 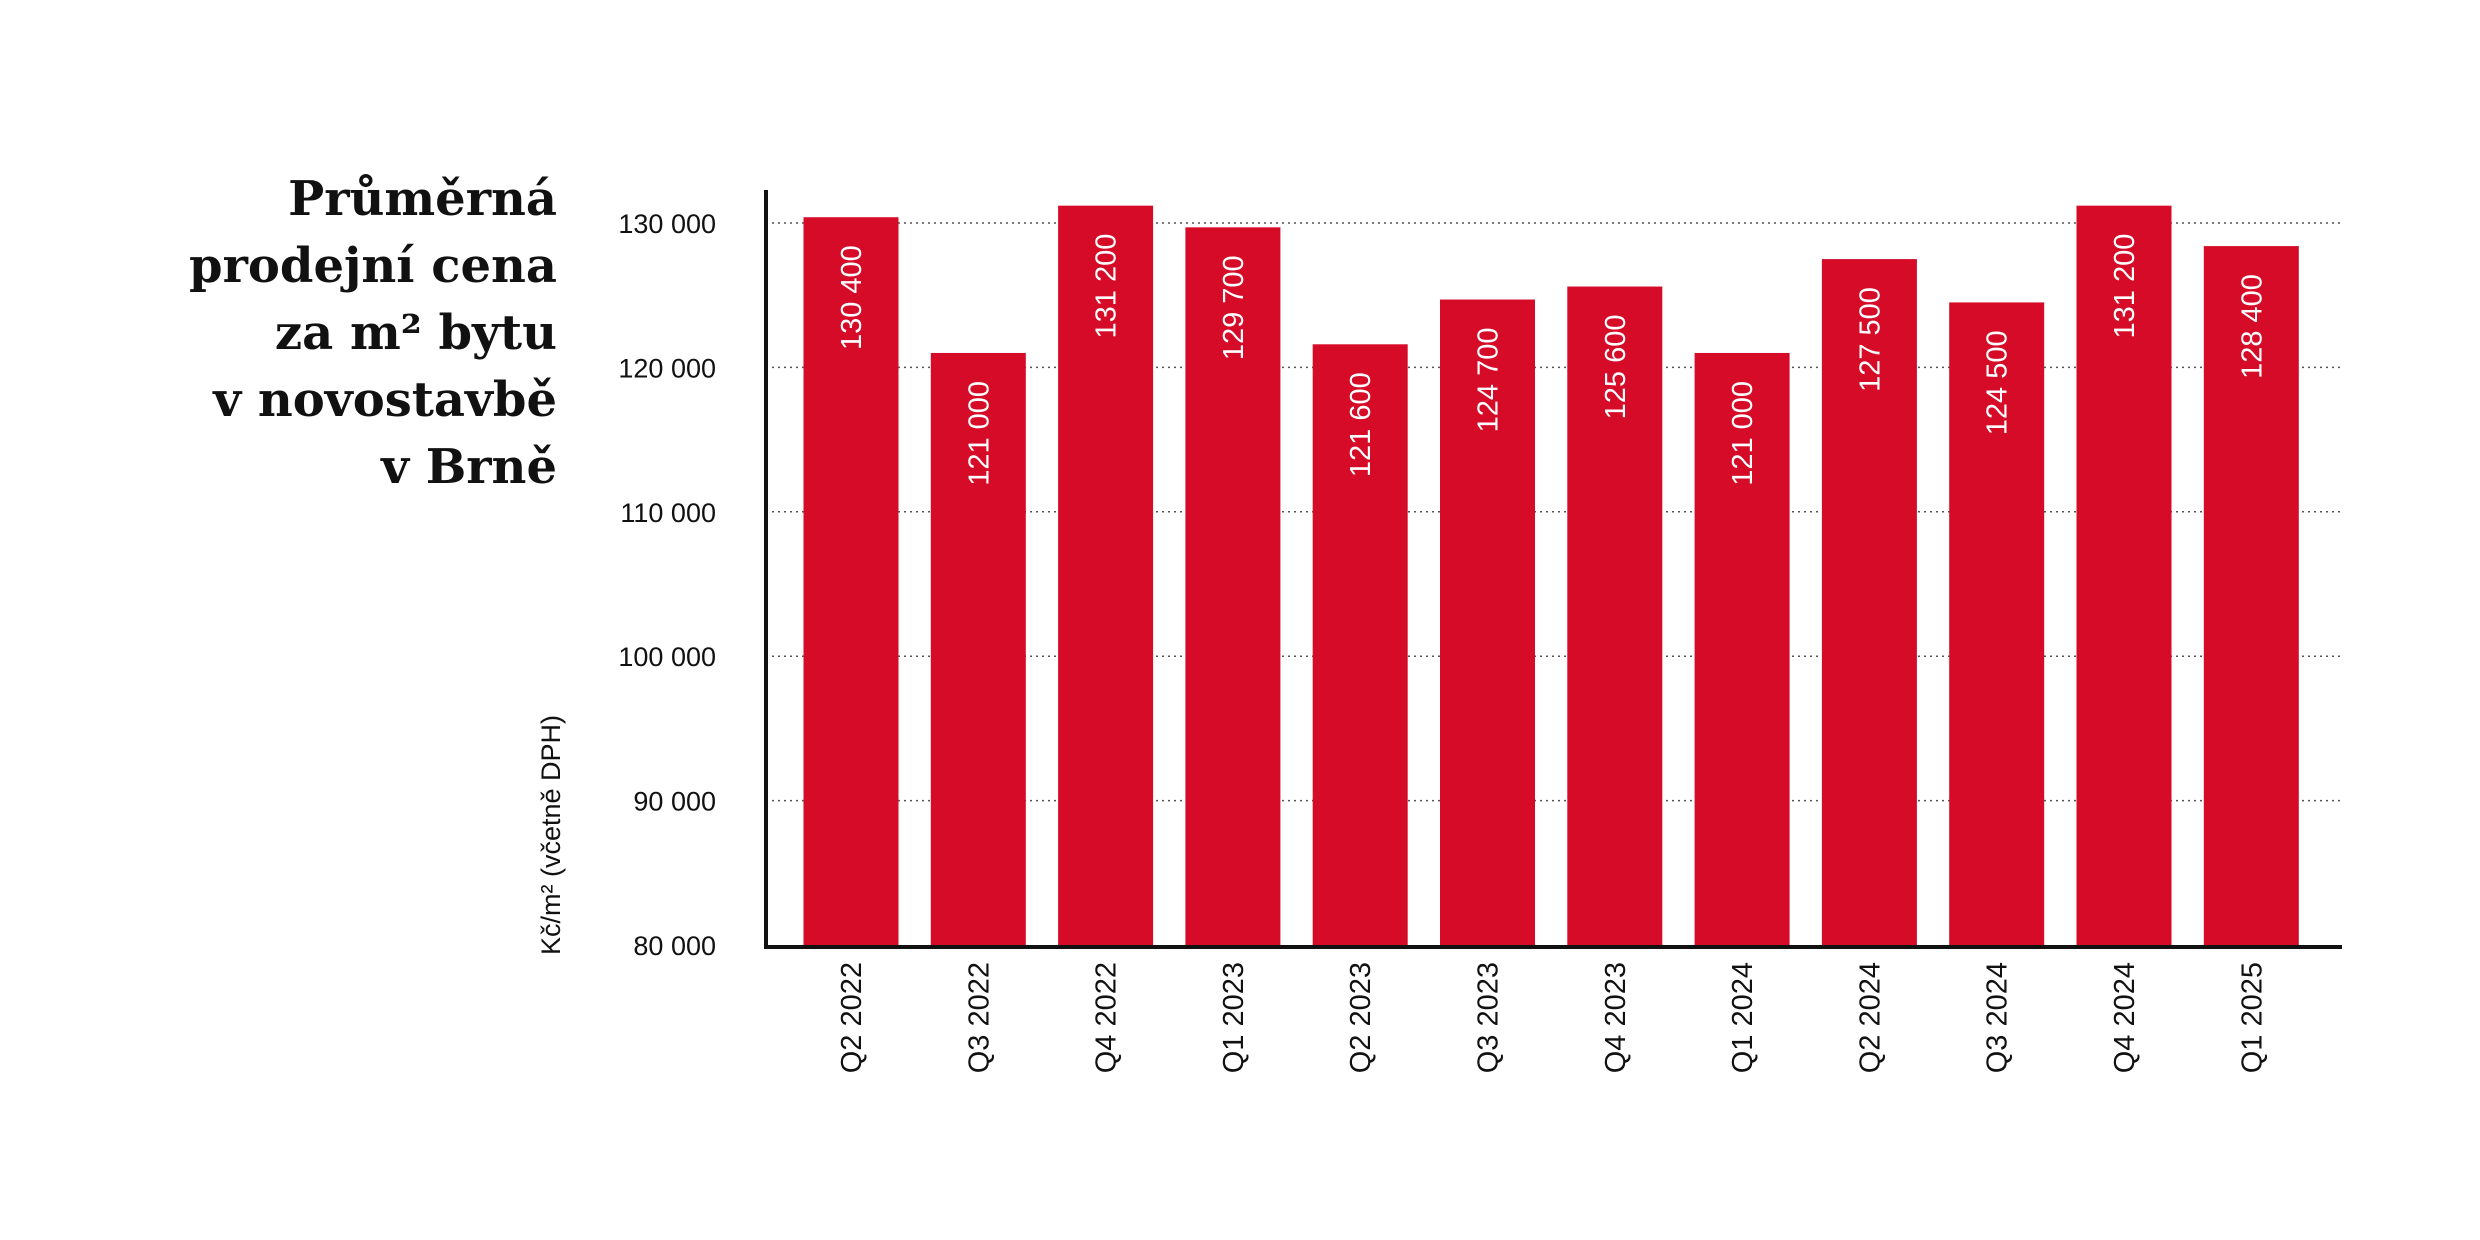 I want to click on bar-value-label: 128 400, so click(x=2252, y=326).